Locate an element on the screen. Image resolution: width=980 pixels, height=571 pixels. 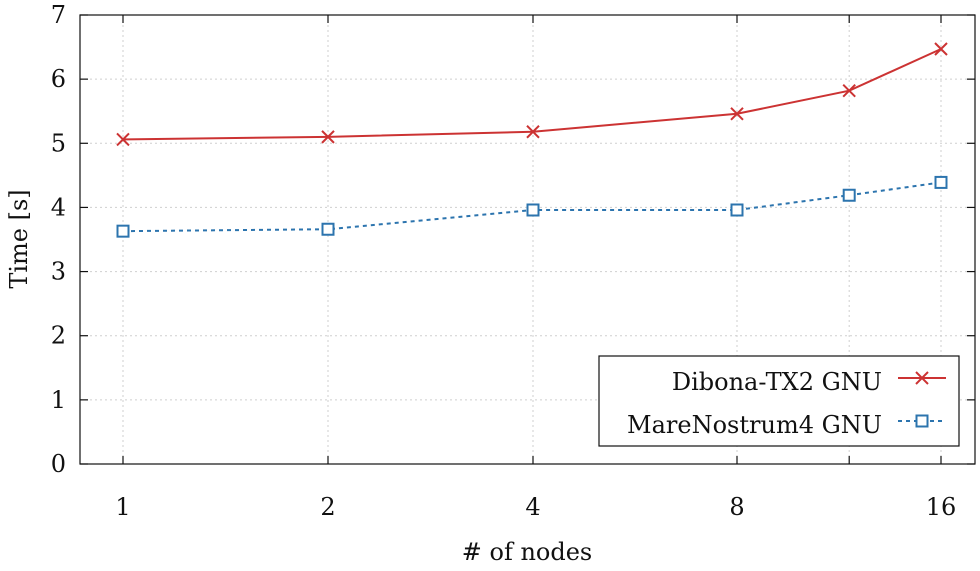
y-tick-label: 3 is located at coordinates (58, 272).